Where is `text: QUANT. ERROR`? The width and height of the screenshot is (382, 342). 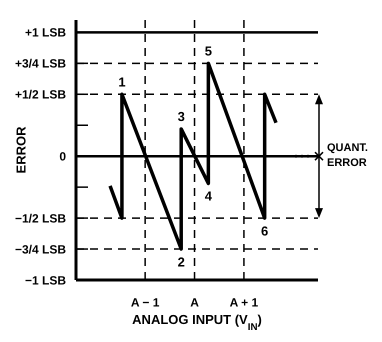
text: QUANT. ERROR is located at coordinates (347, 156).